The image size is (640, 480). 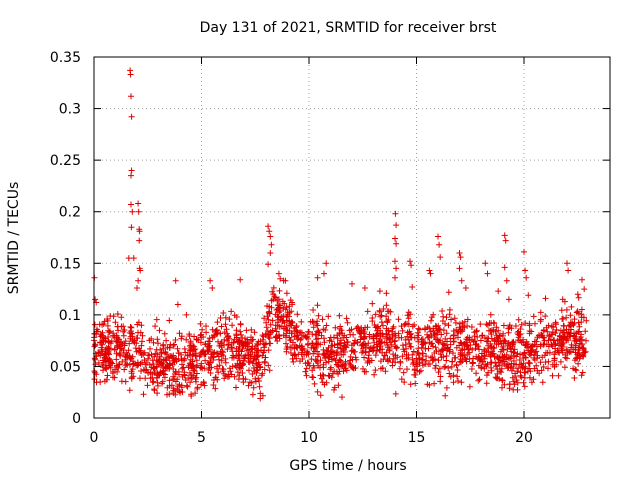 I want to click on y-tick-label: 0.35, so click(x=65, y=58).